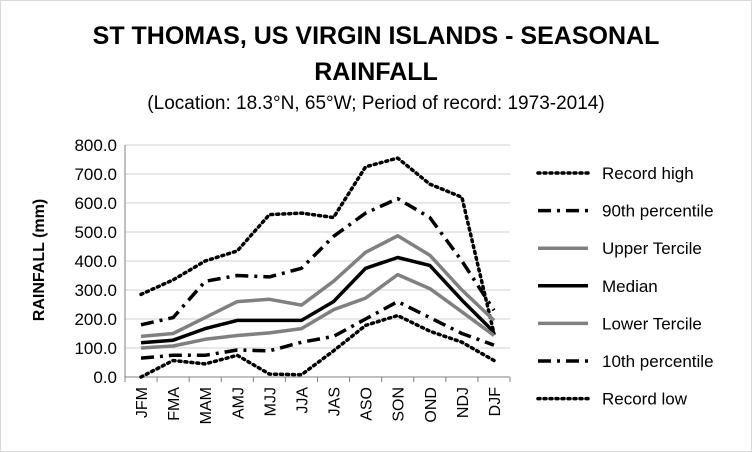 The width and height of the screenshot is (752, 452). Describe the element at coordinates (95, 290) in the screenshot. I see `y-tick-label: 300.0` at that location.